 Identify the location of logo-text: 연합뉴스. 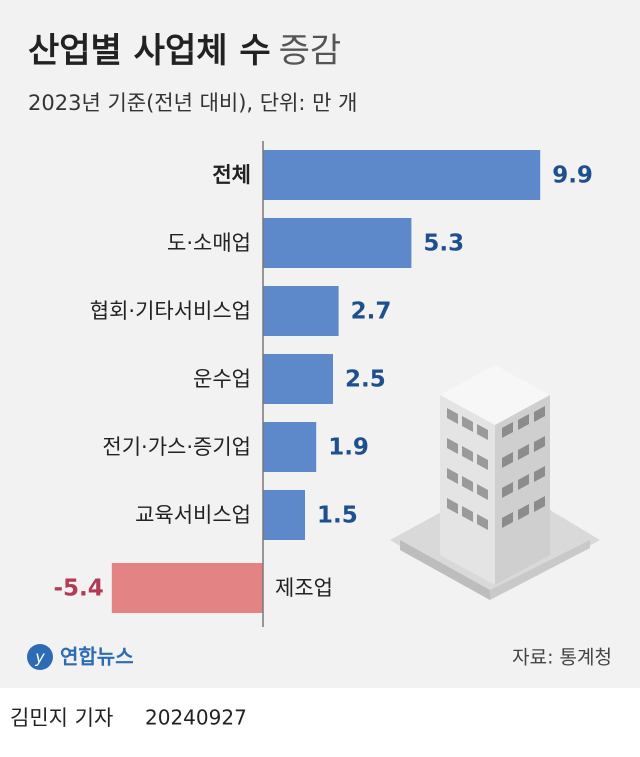
(97, 657).